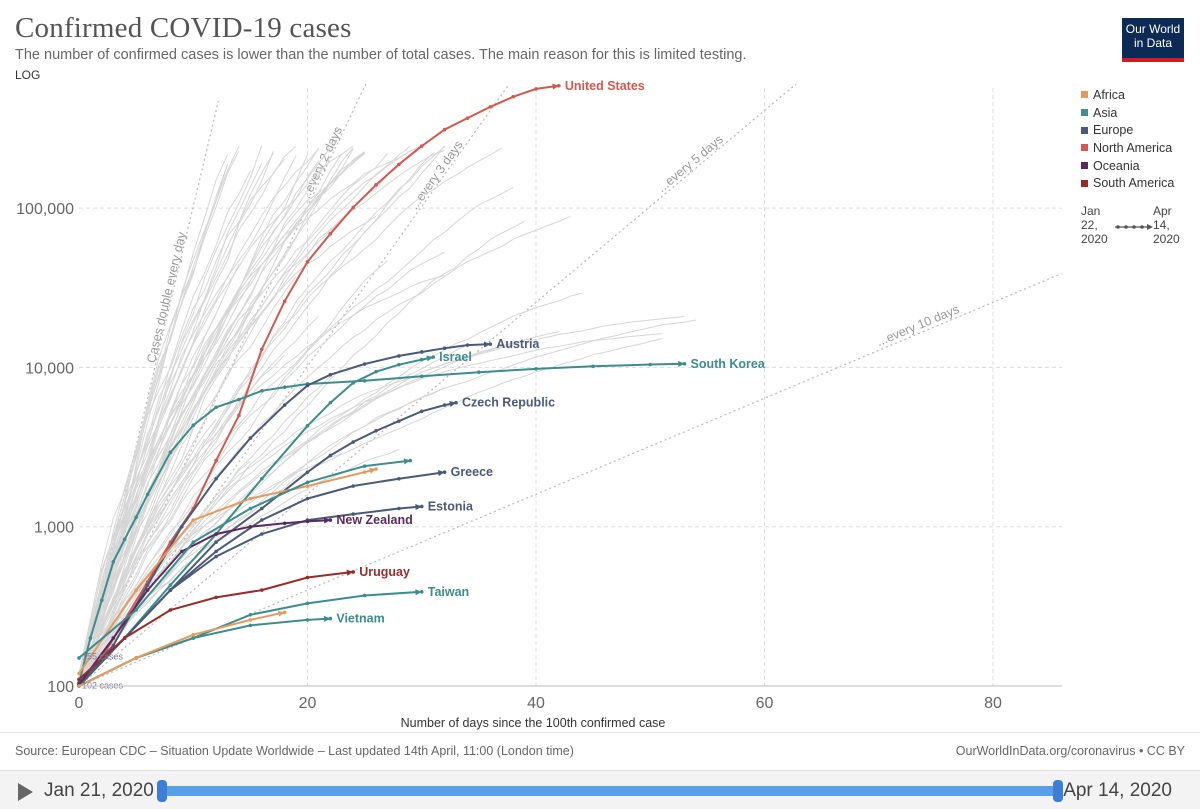 This screenshot has height=809, width=1200. I want to click on legend-label-oceania: Oceania, so click(1116, 165).